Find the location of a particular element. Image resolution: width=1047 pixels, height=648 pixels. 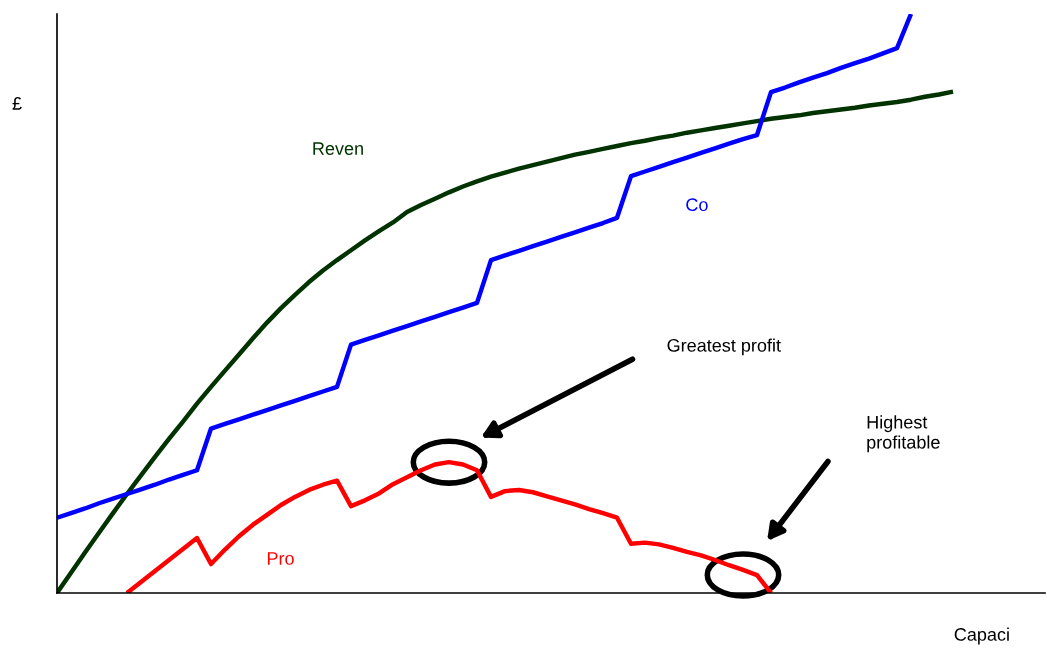

annotation: Highest profitable is located at coordinates (903, 434).